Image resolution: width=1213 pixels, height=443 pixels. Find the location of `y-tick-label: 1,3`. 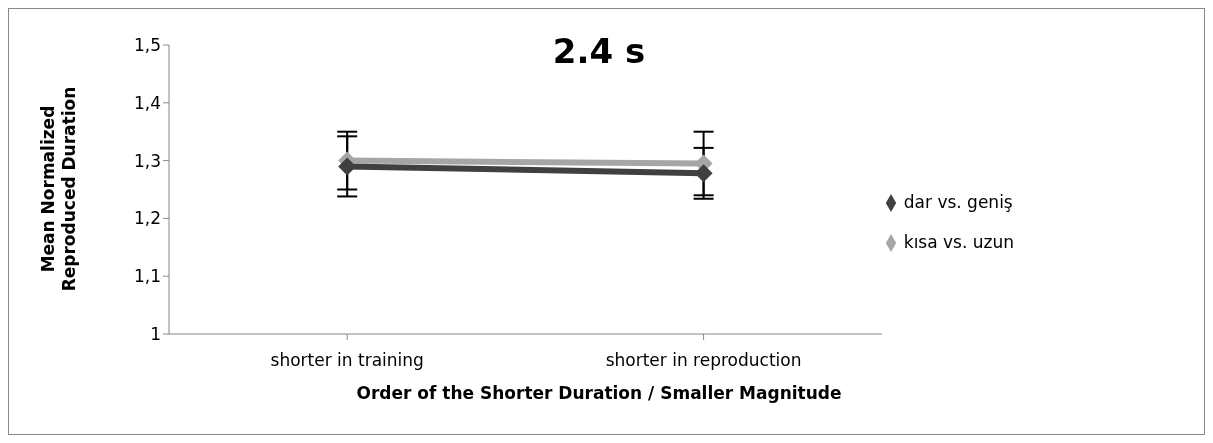

y-tick-label: 1,3 is located at coordinates (147, 160).